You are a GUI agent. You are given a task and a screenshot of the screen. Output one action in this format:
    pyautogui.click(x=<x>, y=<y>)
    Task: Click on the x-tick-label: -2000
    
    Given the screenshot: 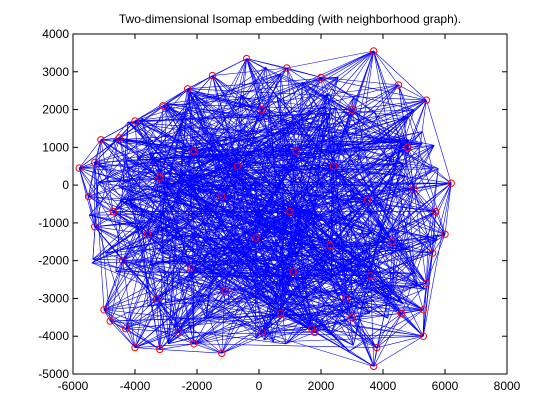 What is the action you would take?
    pyautogui.click(x=197, y=386)
    